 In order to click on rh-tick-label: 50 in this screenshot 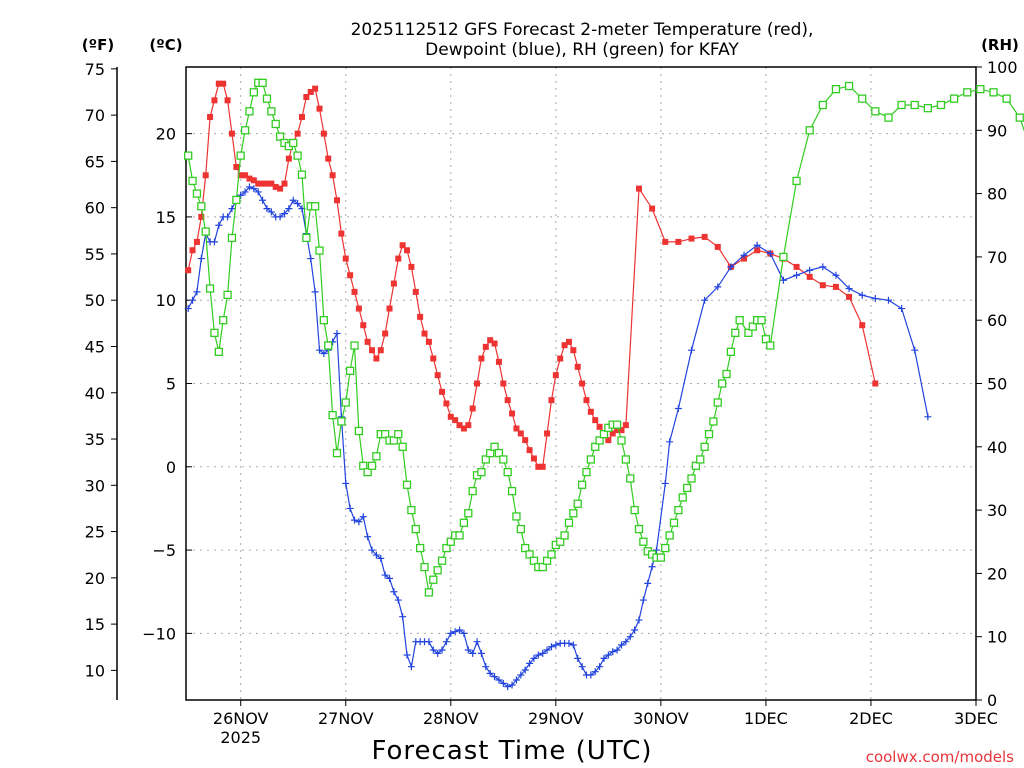, I will do `click(997, 384)`.